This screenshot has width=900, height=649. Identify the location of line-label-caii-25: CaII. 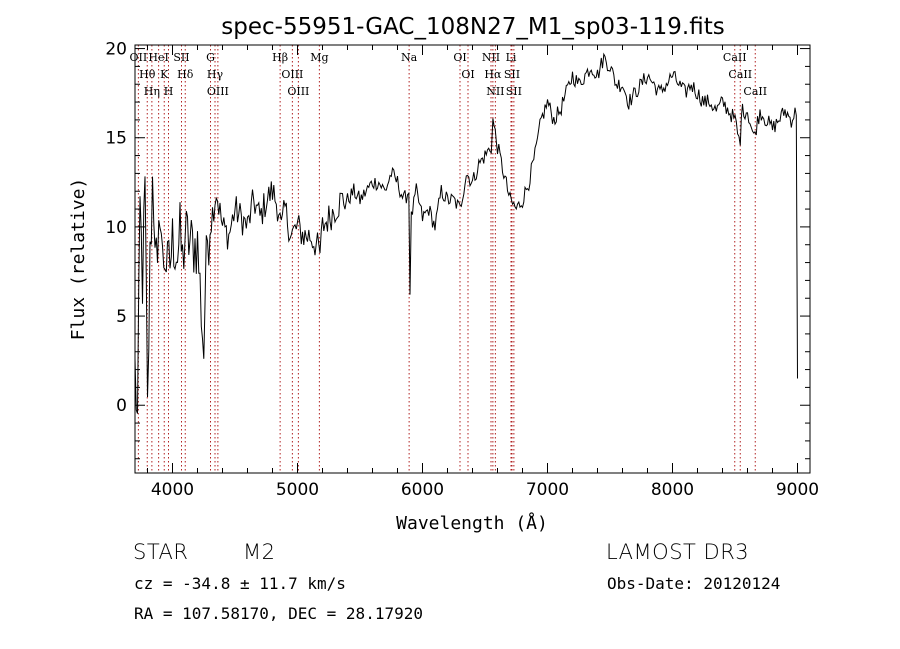
(740, 74).